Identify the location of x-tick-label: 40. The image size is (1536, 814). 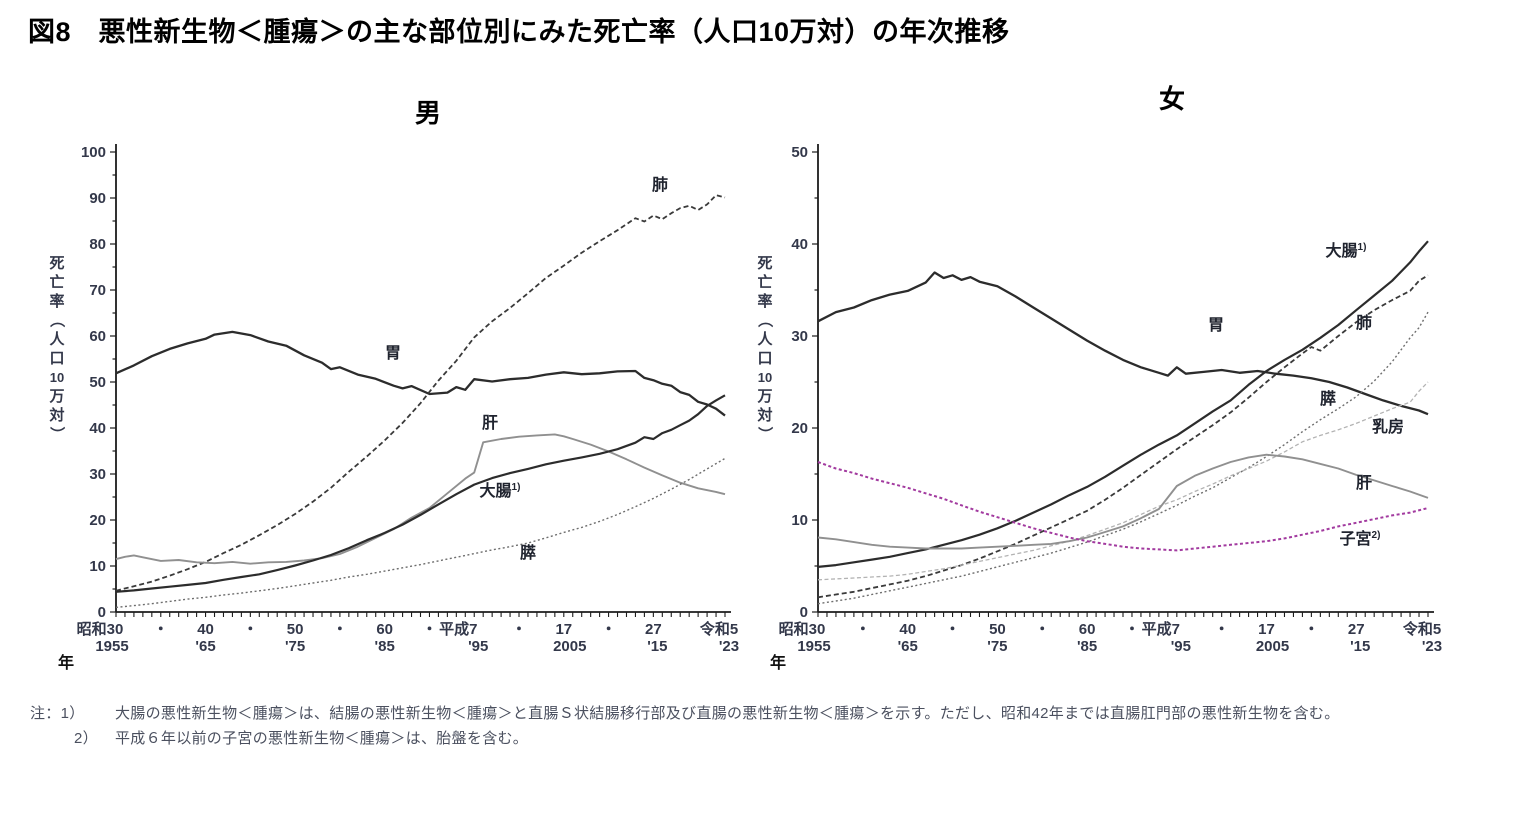
(907, 629).